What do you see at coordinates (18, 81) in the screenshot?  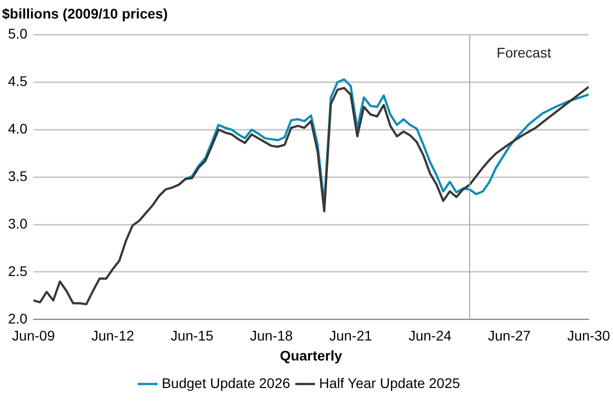 I see `y-tick-label: 4.5` at bounding box center [18, 81].